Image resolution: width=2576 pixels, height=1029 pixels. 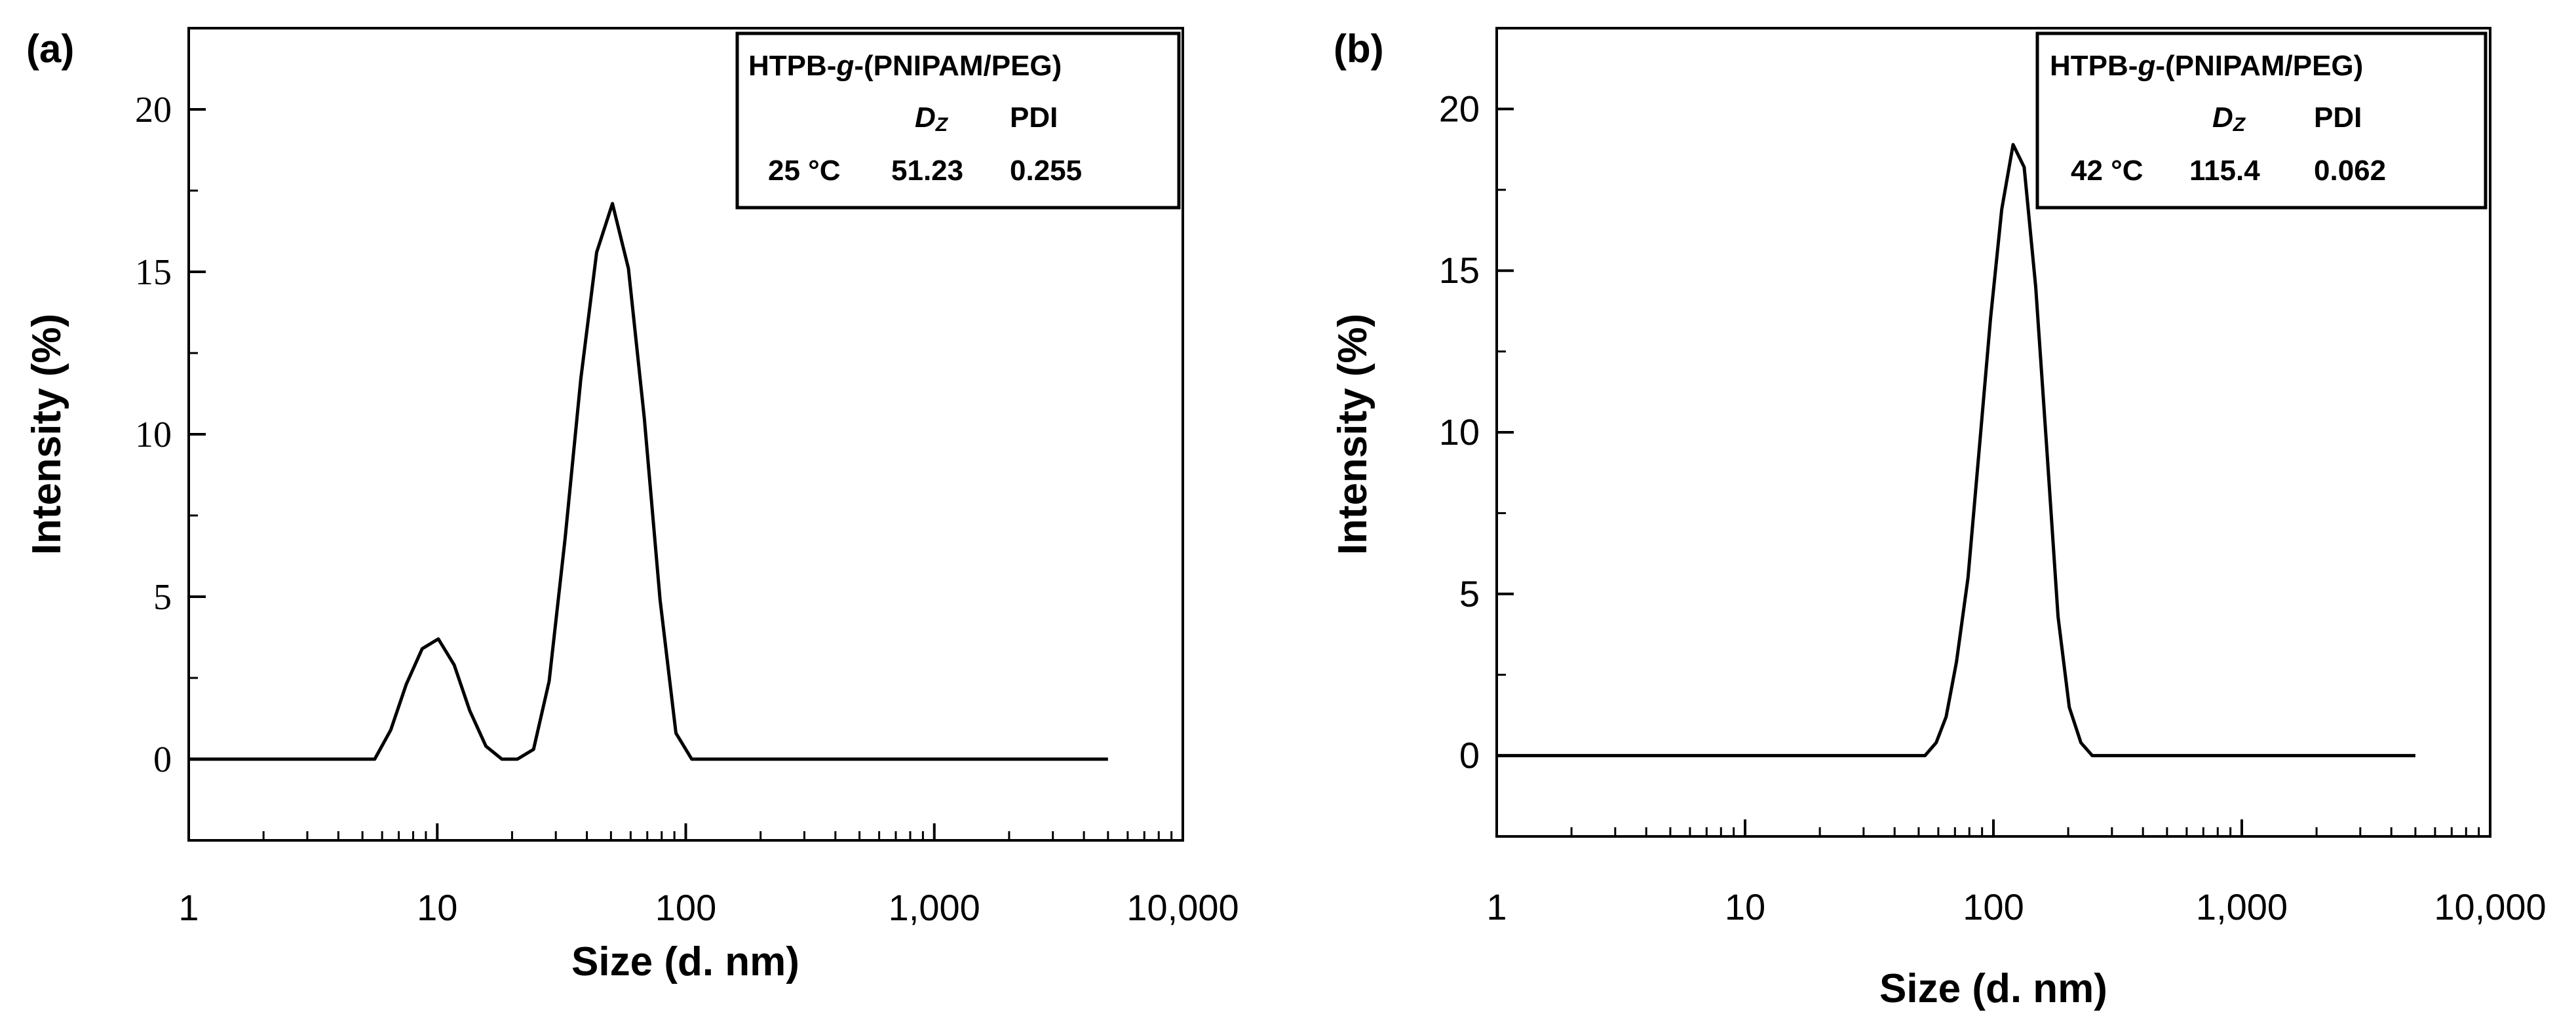 What do you see at coordinates (2206, 66) in the screenshot?
I see `legend-title-b: HTPB-g-(PNIPAM/PEG)` at bounding box center [2206, 66].